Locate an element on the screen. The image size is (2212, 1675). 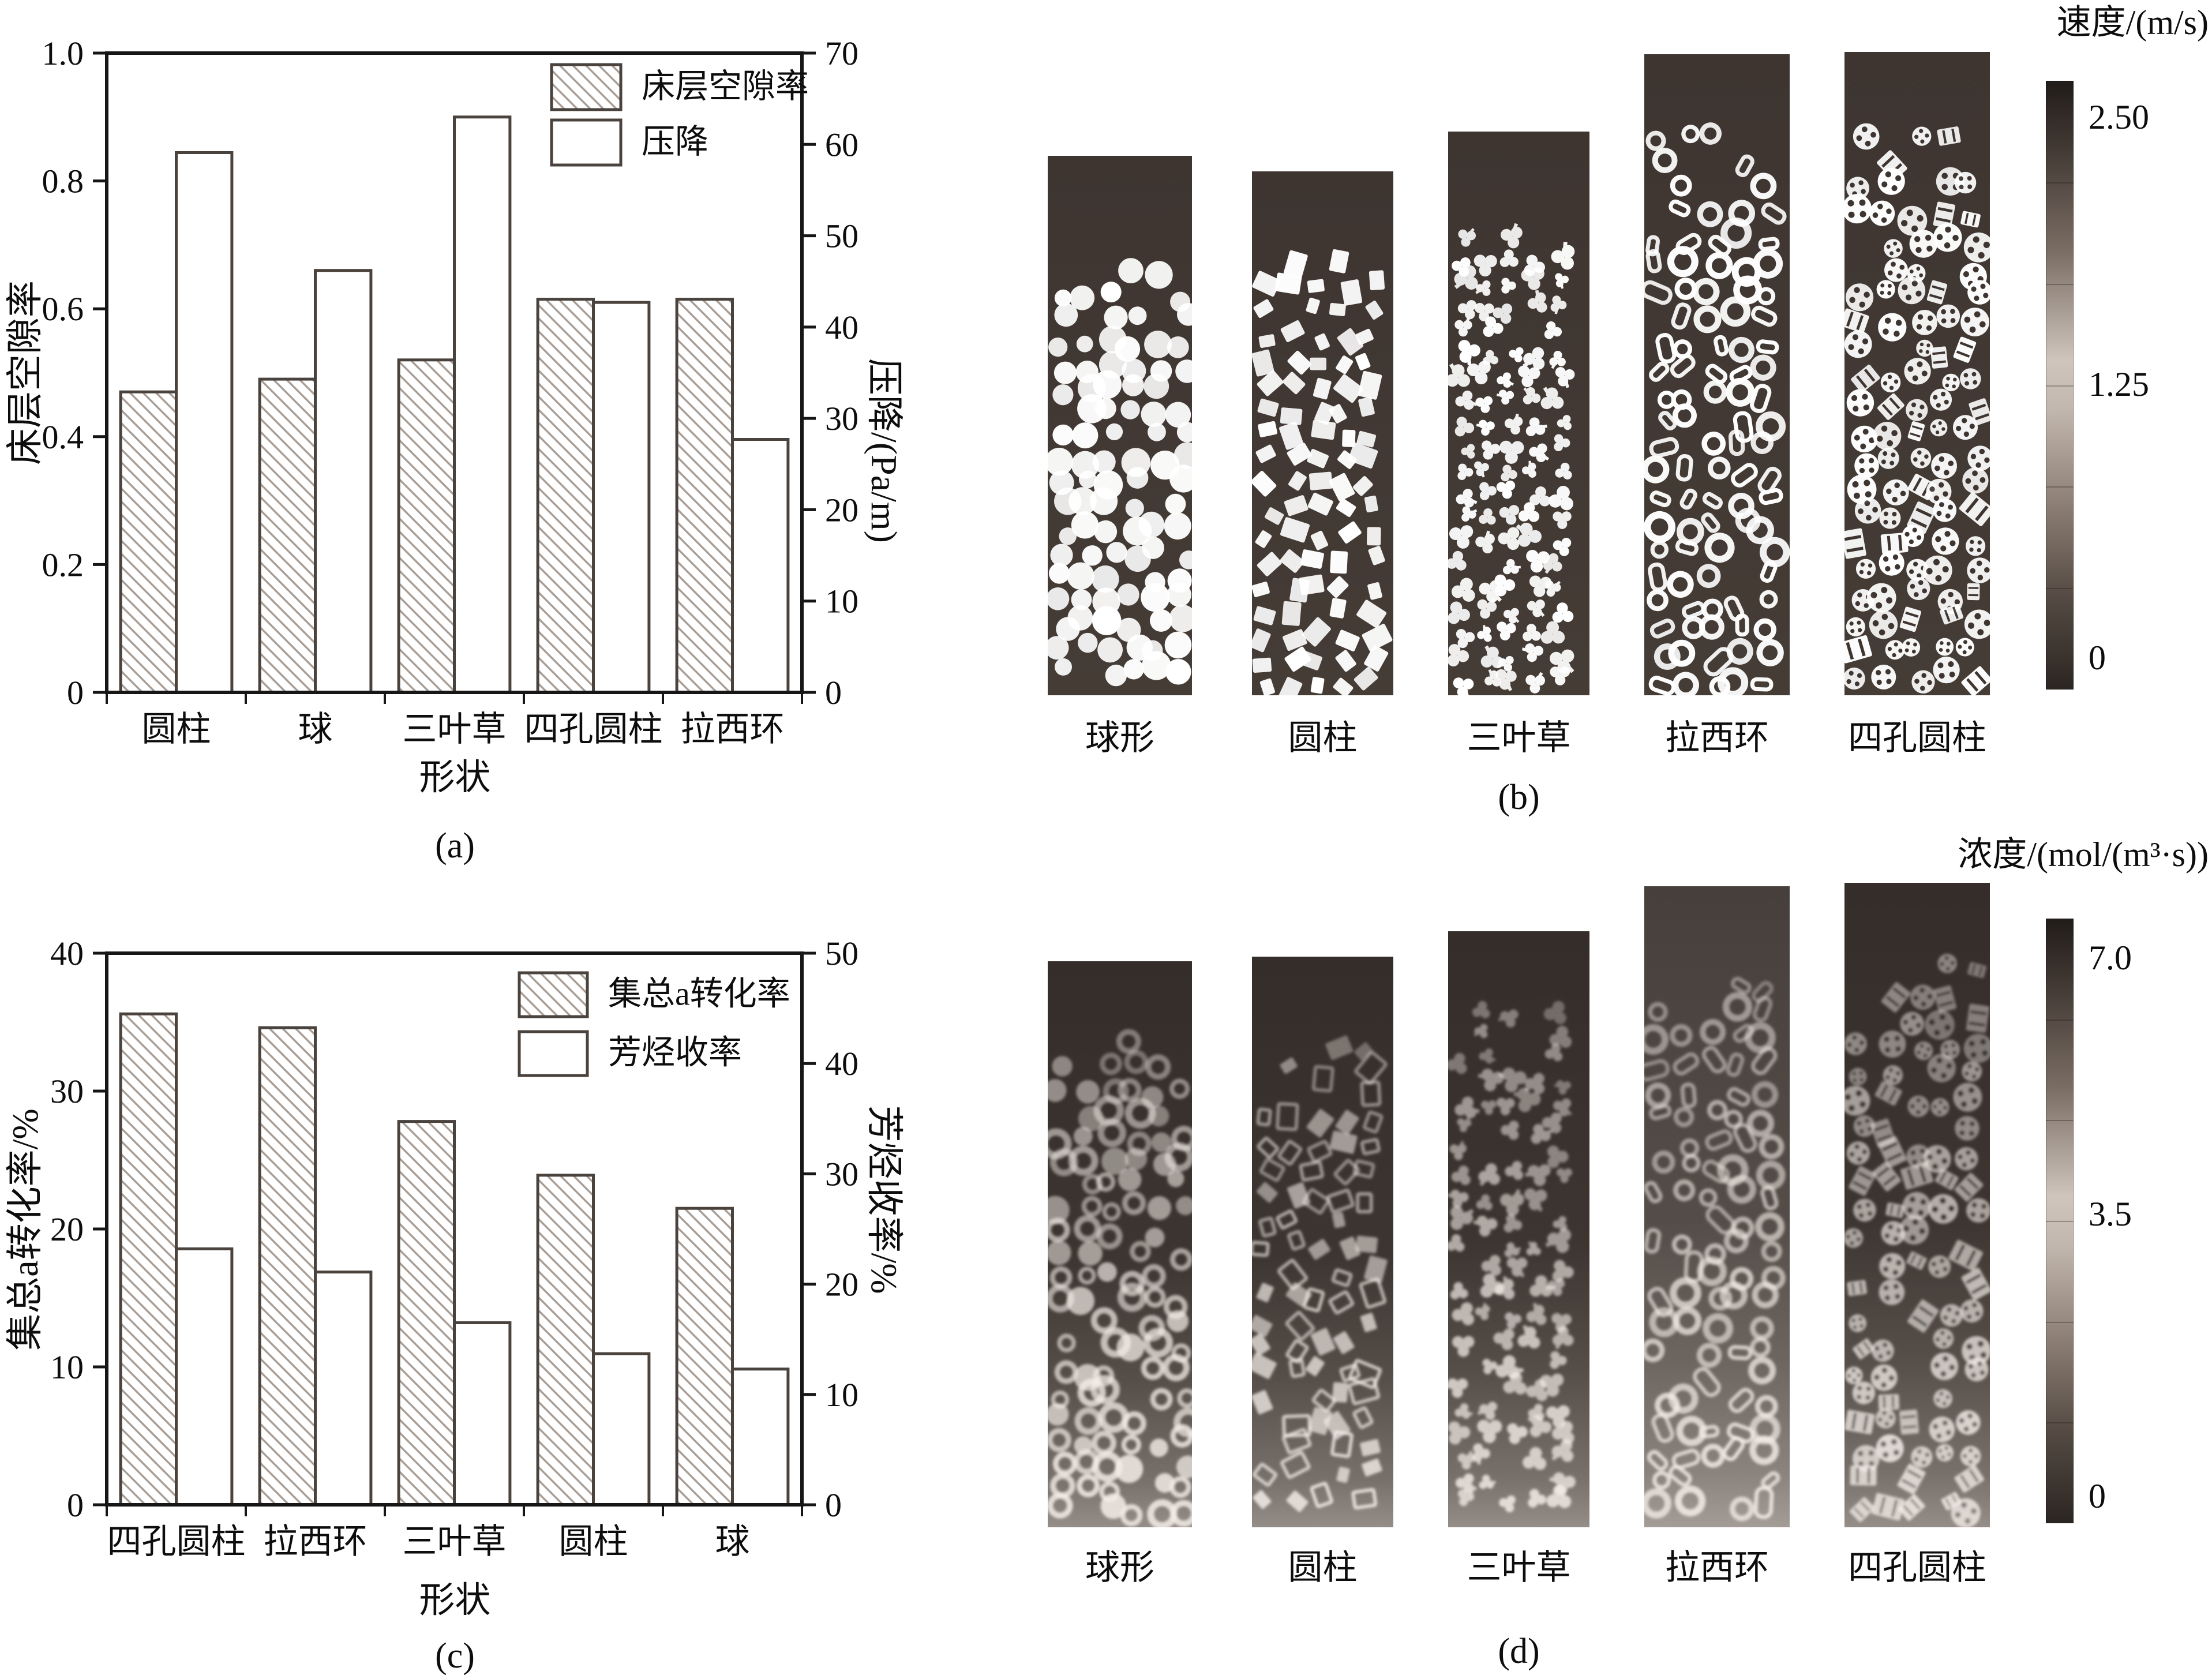
colorbar-tick-label-d-0: 7.0 is located at coordinates (2110, 958).